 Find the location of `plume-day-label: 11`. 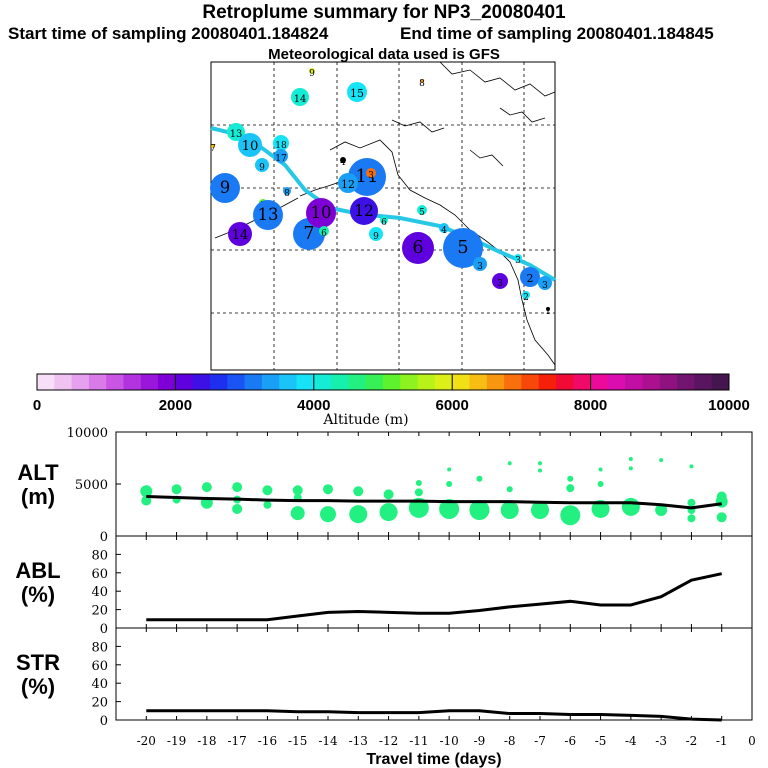

plume-day-label: 11 is located at coordinates (367, 176).